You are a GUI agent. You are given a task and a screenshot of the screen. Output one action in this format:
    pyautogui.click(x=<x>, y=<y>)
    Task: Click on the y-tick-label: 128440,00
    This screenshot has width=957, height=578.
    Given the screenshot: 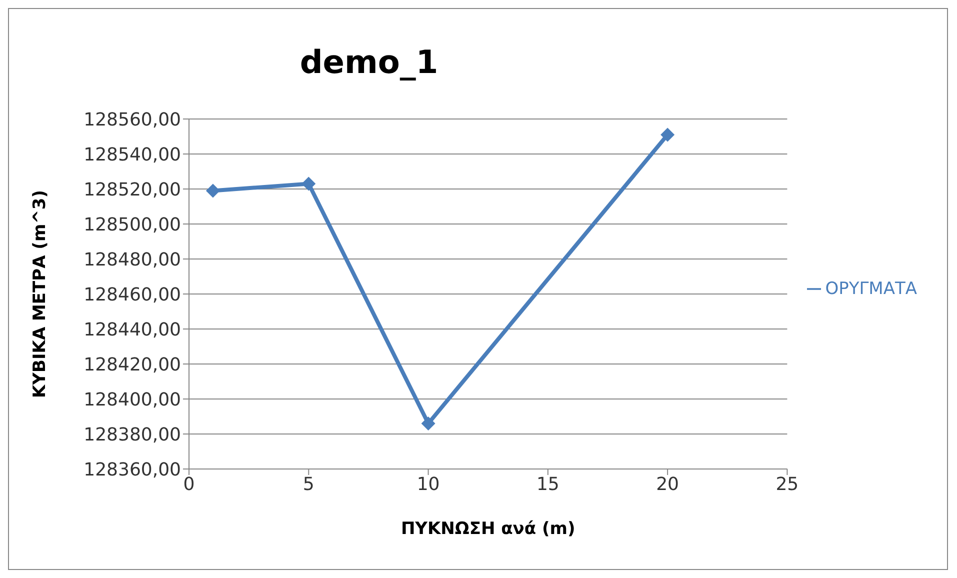 What is the action you would take?
    pyautogui.click(x=132, y=329)
    